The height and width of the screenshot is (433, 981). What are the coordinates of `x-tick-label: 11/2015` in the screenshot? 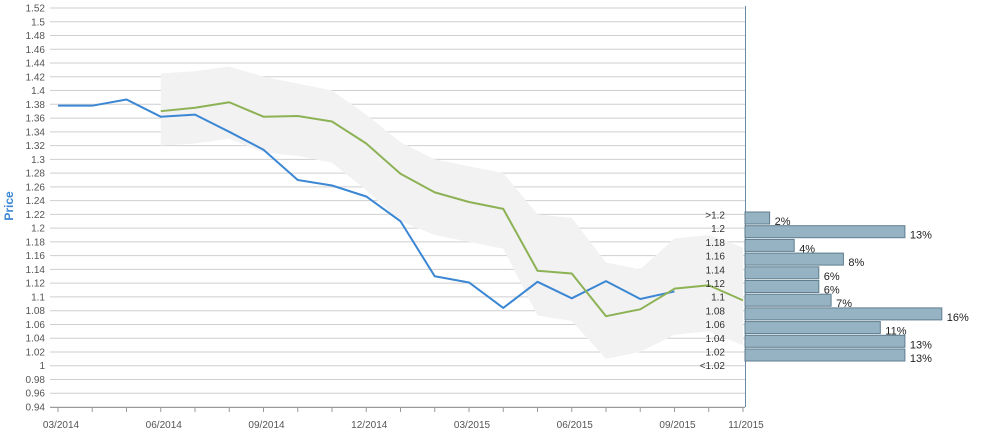 It's located at (746, 425).